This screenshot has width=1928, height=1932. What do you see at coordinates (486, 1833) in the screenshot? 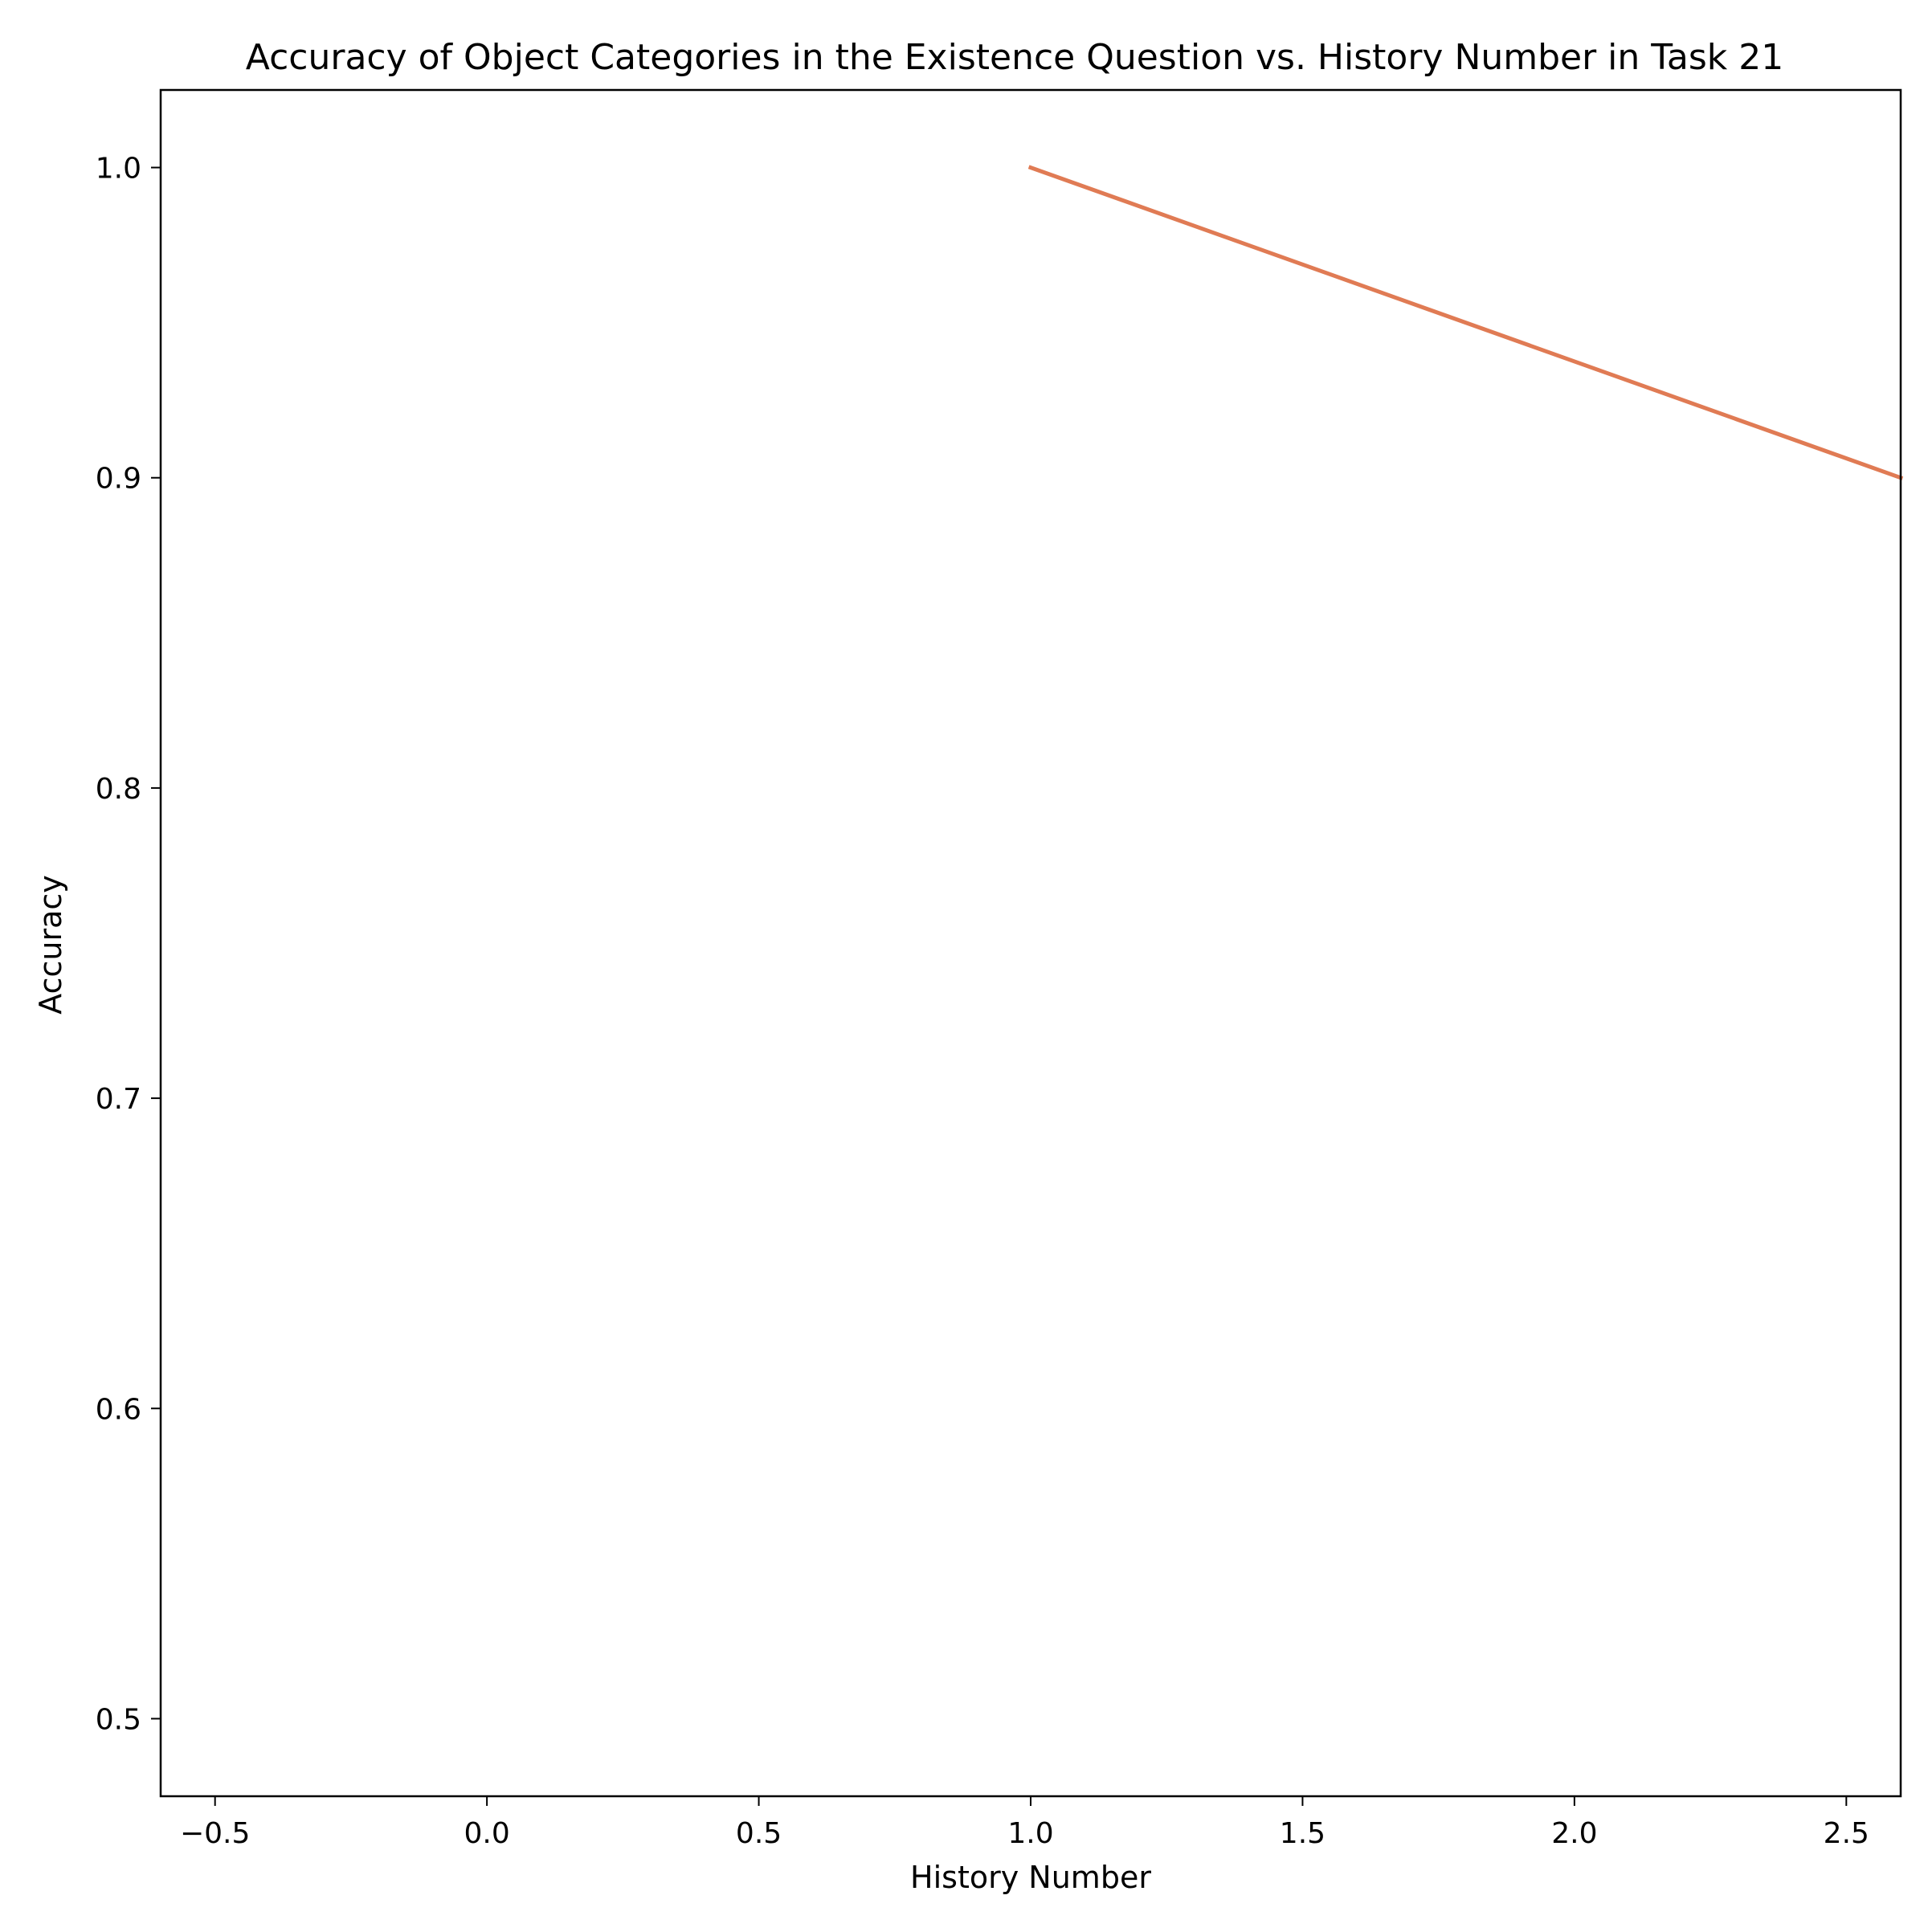
I see `x-tick-label: 0.0` at bounding box center [486, 1833].